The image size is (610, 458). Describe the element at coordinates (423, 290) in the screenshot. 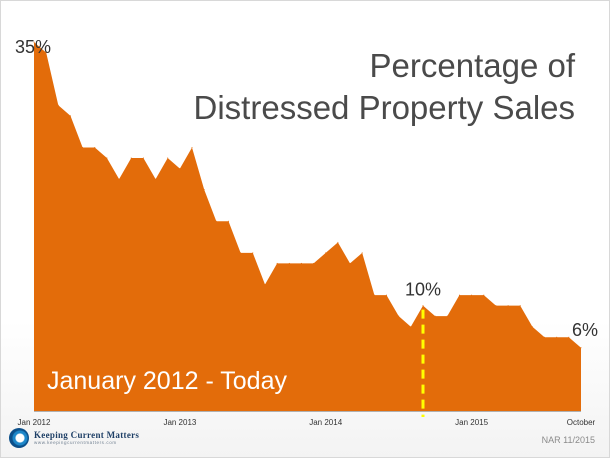

I see `data-label: 10%` at that location.